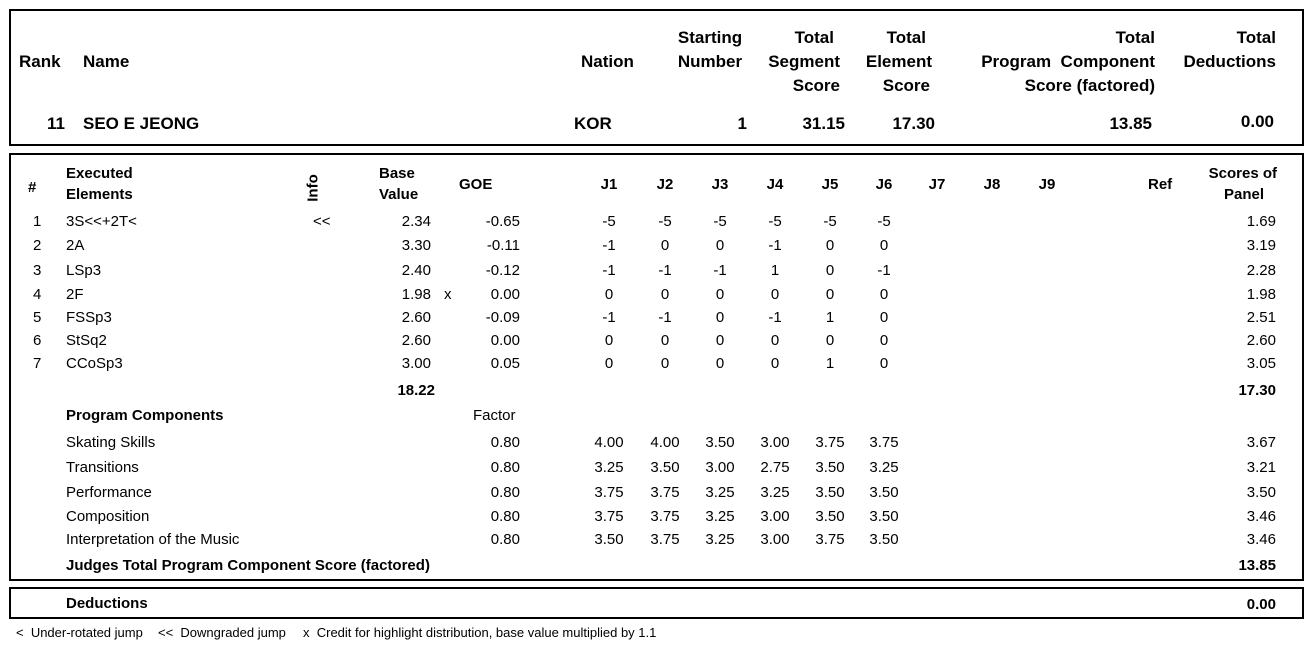  I want to click on judge-header-j1: J1, so click(609, 184).